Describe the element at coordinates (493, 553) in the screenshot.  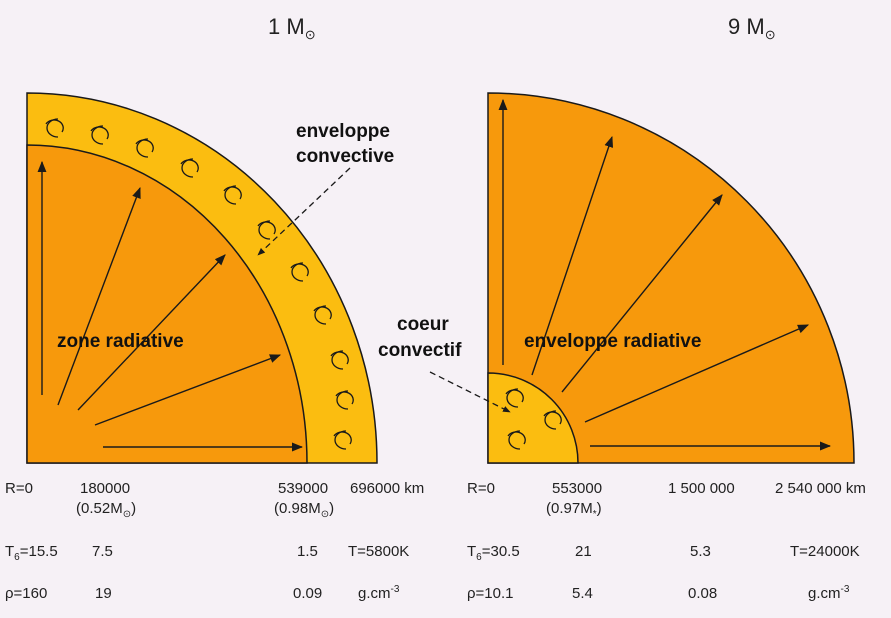
I see `right-temp-0: T6=30.5` at that location.